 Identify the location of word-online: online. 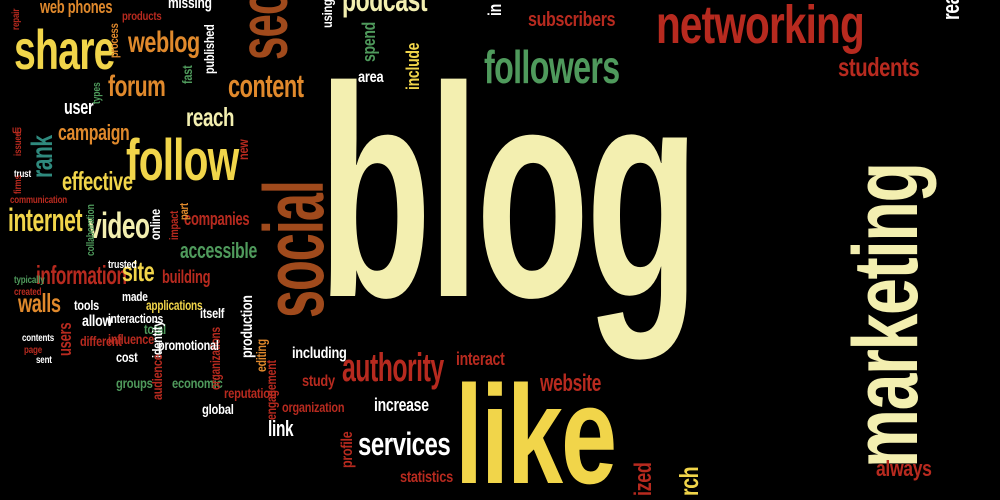
(155, 224).